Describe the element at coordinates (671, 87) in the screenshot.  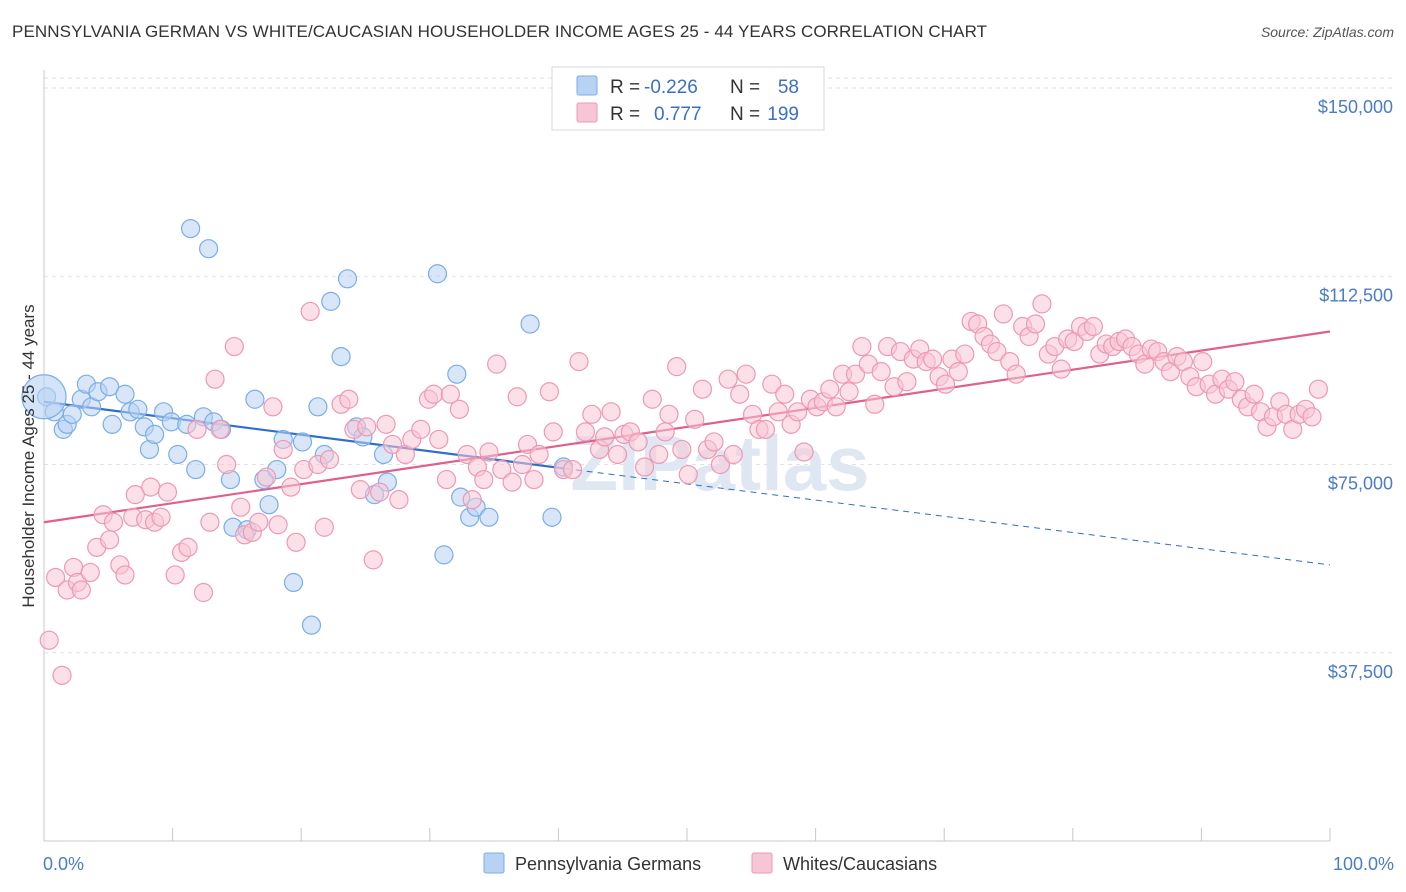
I see `stats-r-value-0: -0.226` at that location.